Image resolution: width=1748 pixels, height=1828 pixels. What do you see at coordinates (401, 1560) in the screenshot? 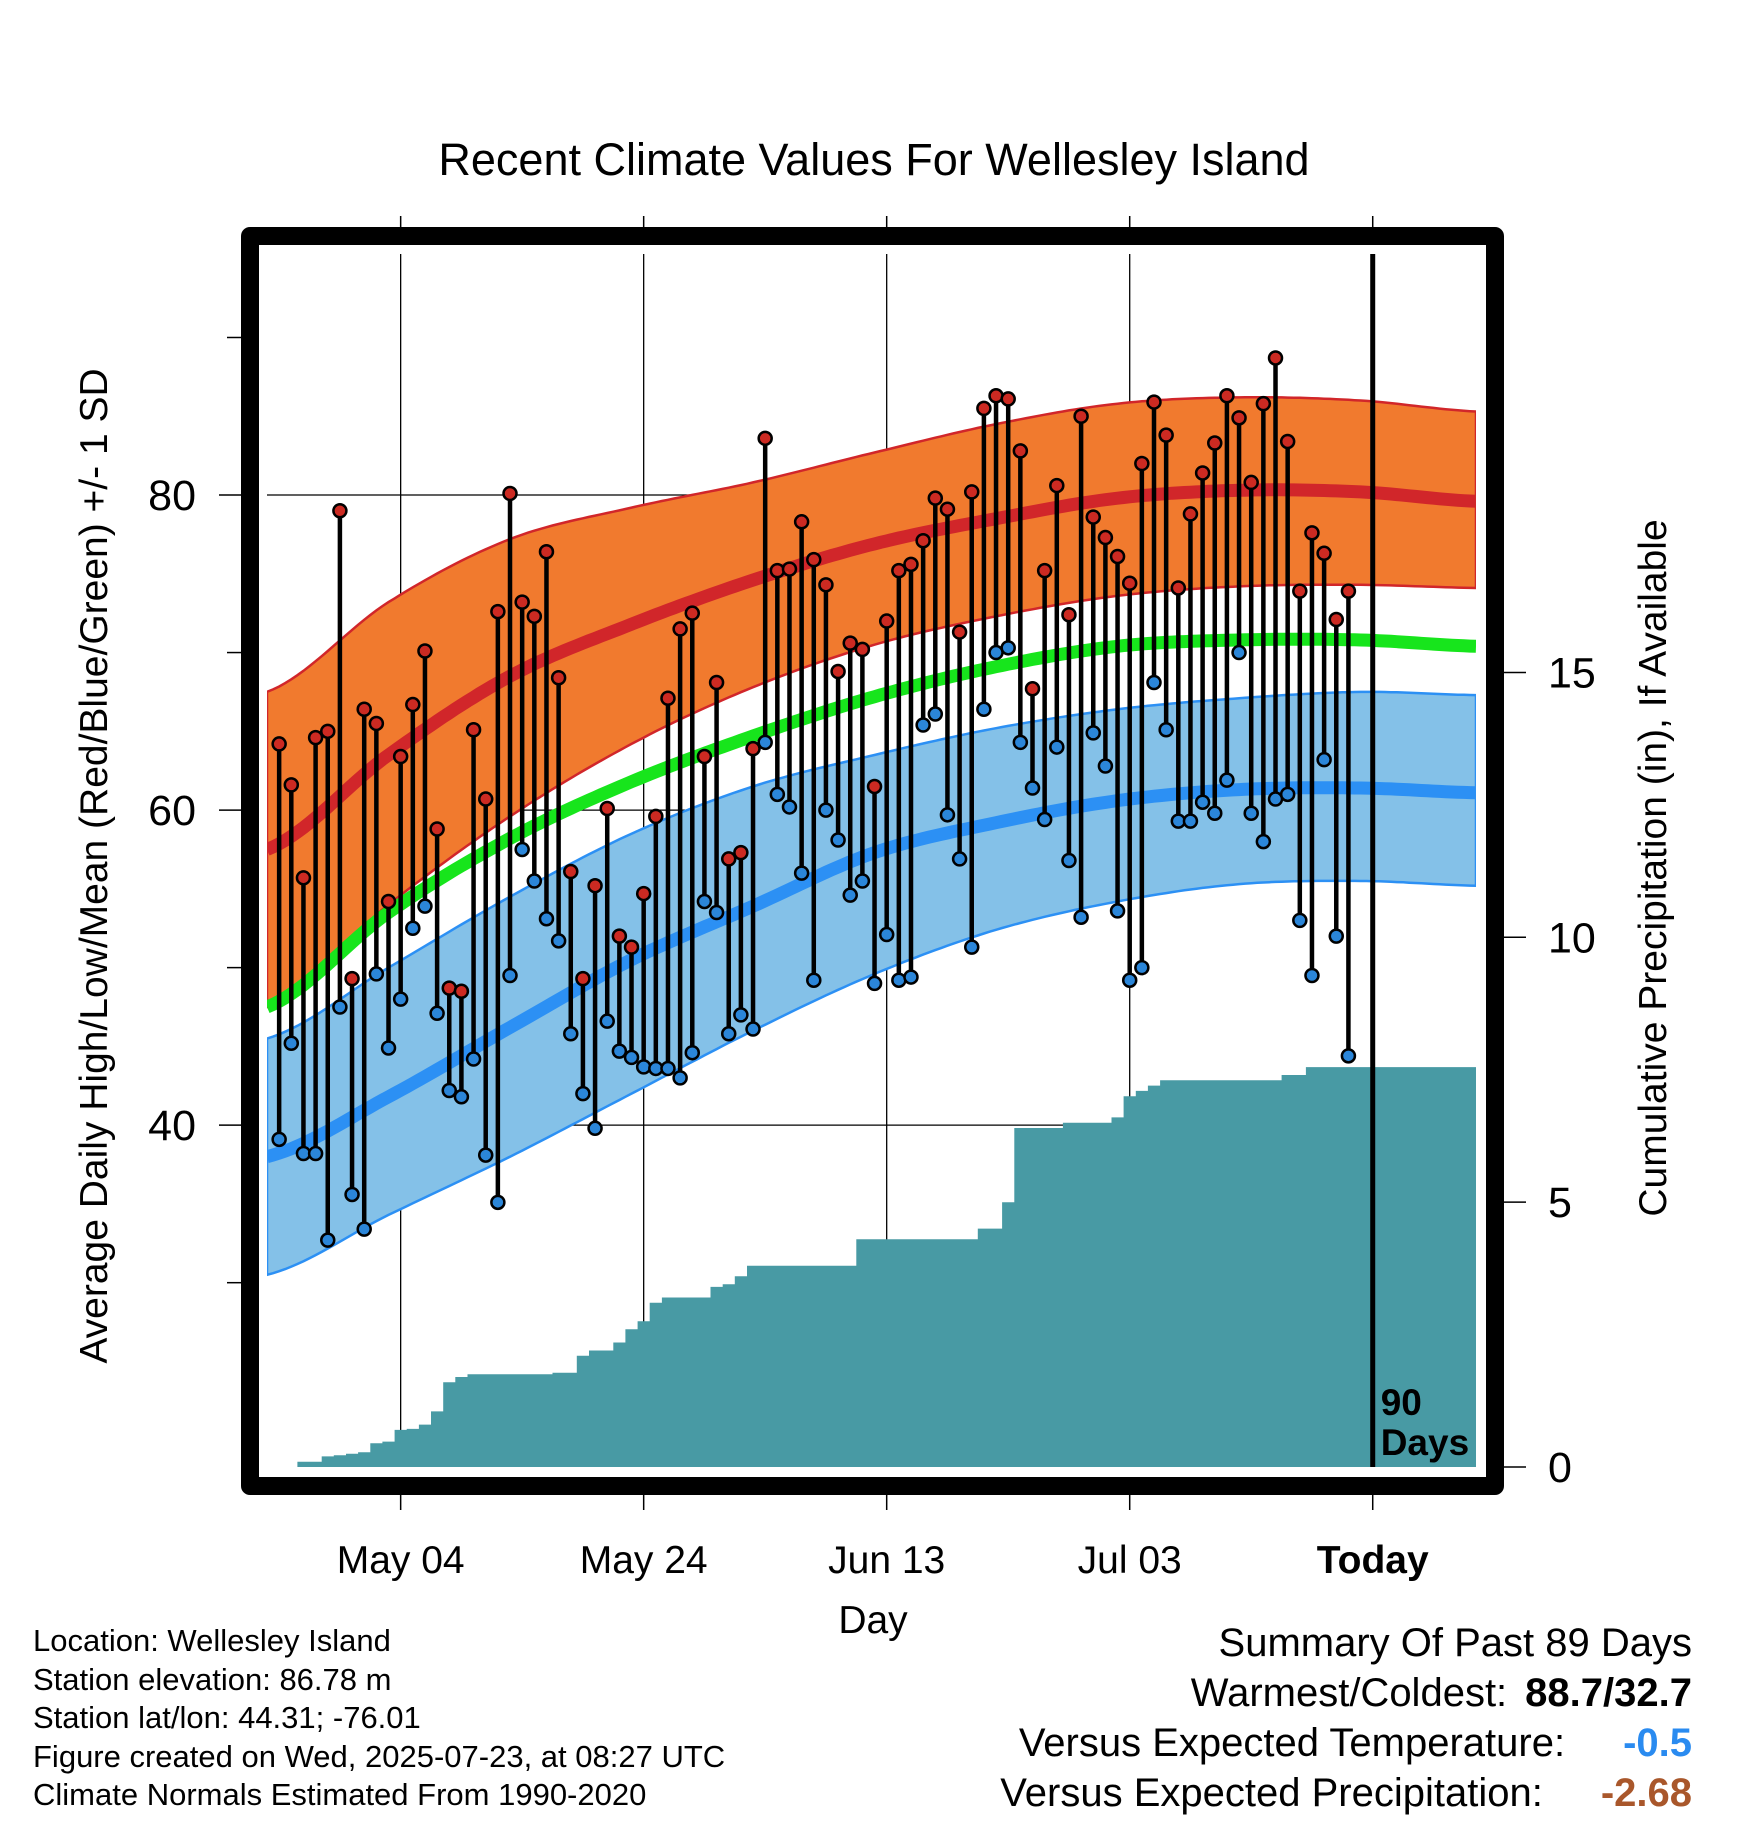
I see `x-tick-label: May 04` at bounding box center [401, 1560].